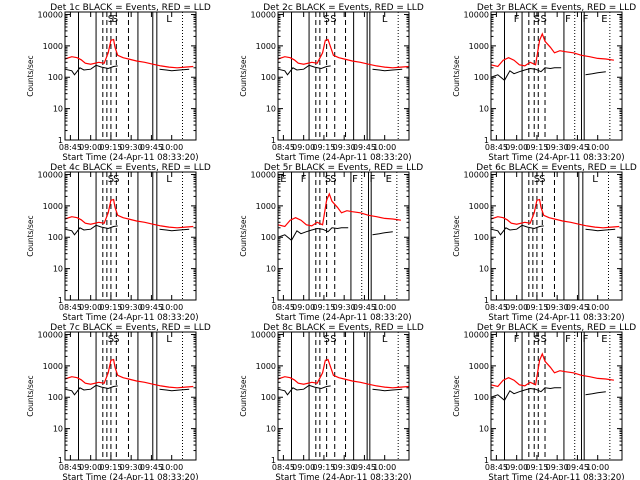  What do you see at coordinates (130, 8) in the screenshot?
I see `chart-title: Det 1c BLACK = Events, RED = LLD` at bounding box center [130, 8].